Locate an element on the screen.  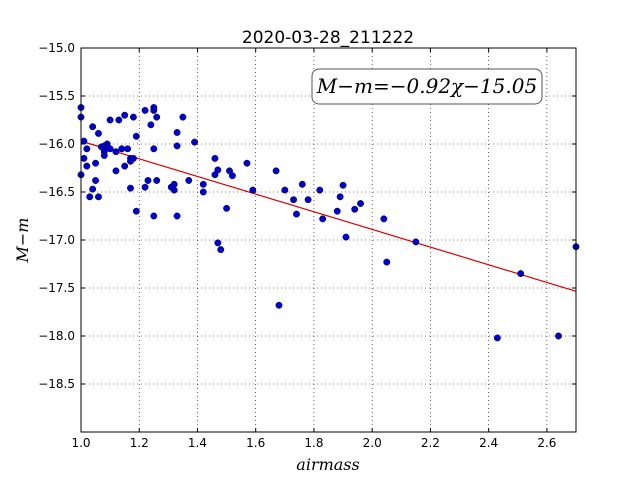
x-tick-label: 1.8 is located at coordinates (313, 443).